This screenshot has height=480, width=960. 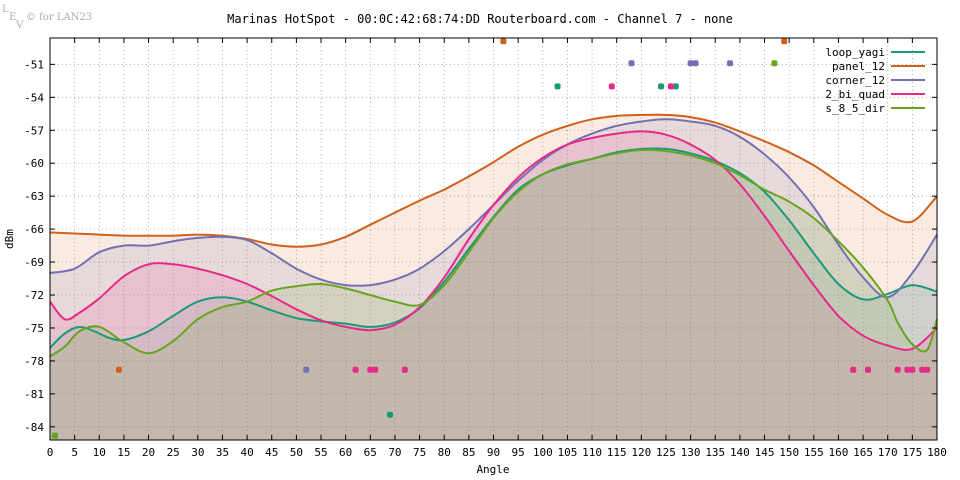 What do you see at coordinates (34, 427) in the screenshot?
I see `y-tick-label: -84` at bounding box center [34, 427].